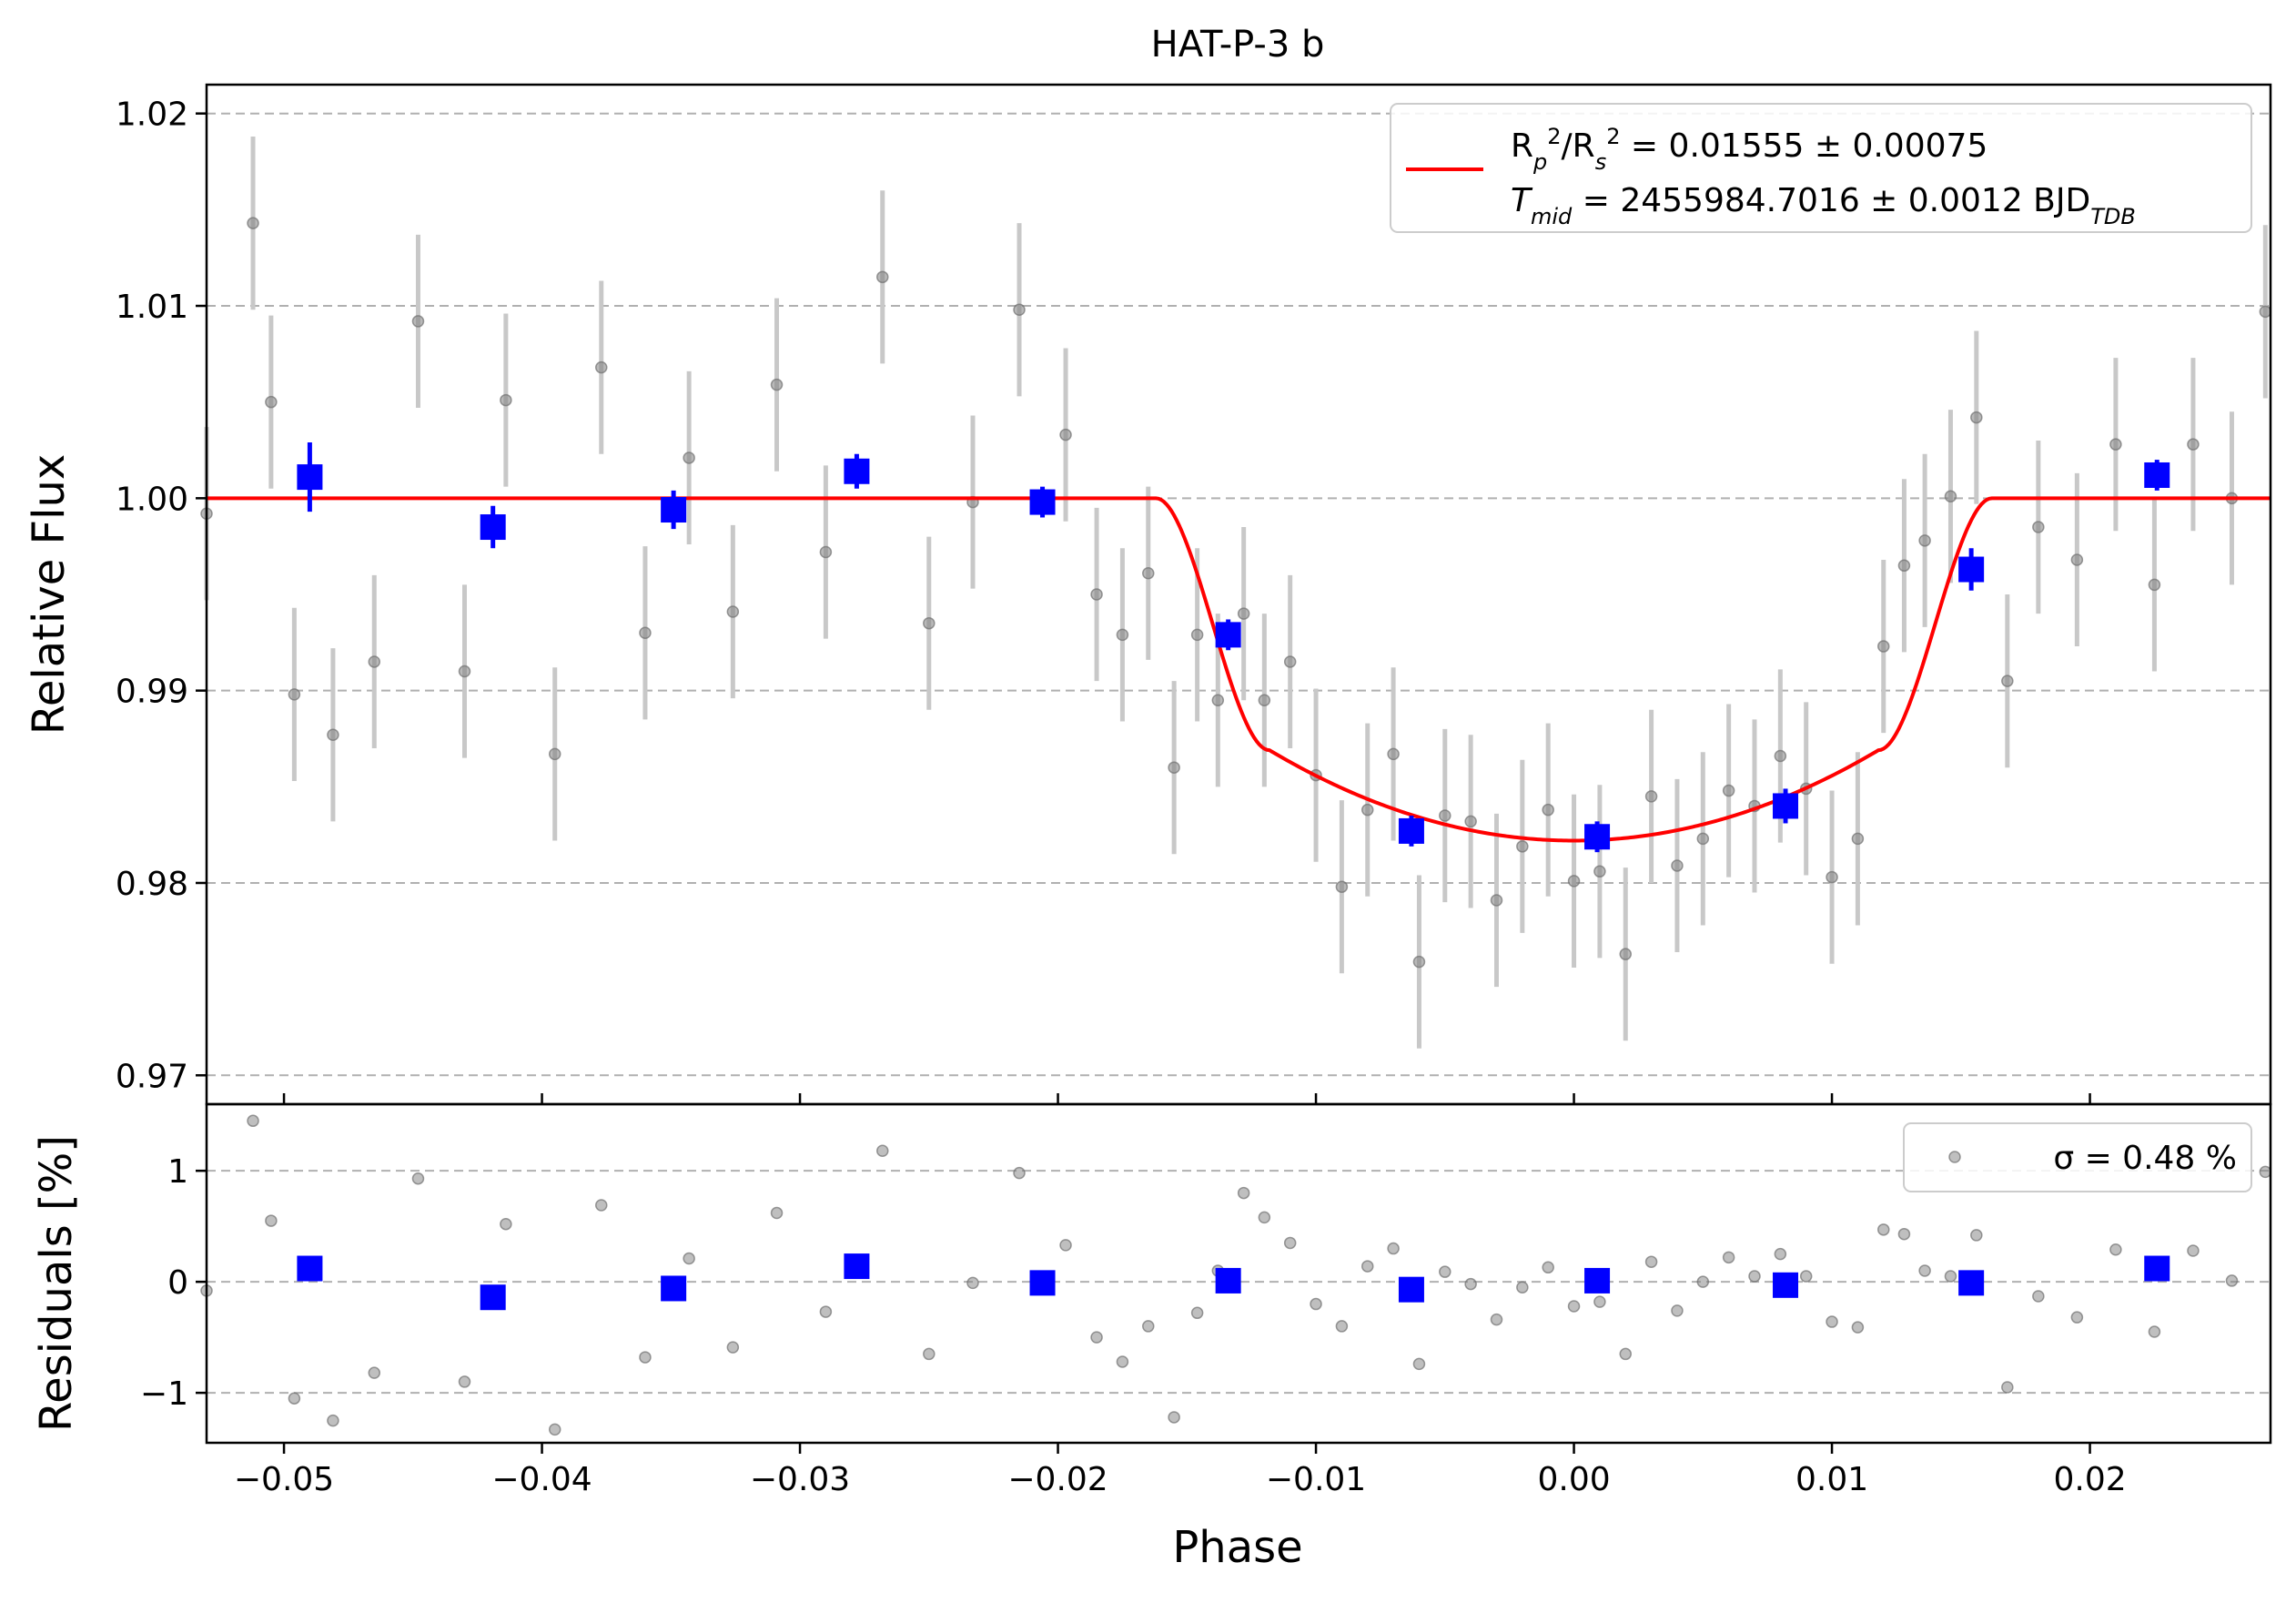 Image resolution: width=2296 pixels, height=1603 pixels. What do you see at coordinates (1237, 1547) in the screenshot?
I see `x-axis-label: Phase` at bounding box center [1237, 1547].